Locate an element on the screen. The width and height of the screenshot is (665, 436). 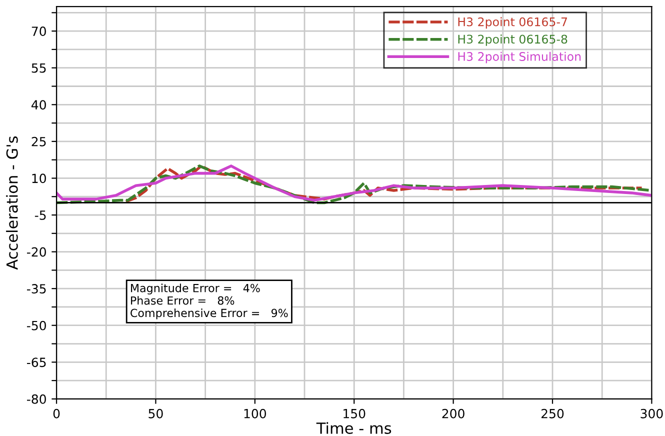
text: H3 2point 06165-7 is located at coordinates (512, 23).